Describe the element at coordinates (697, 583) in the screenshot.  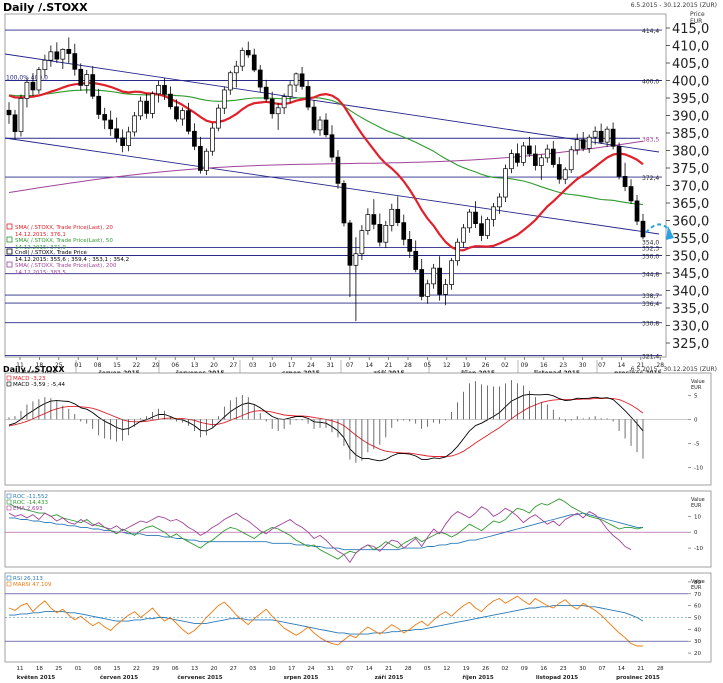
I see `rsi-tick-label: 80` at that location.